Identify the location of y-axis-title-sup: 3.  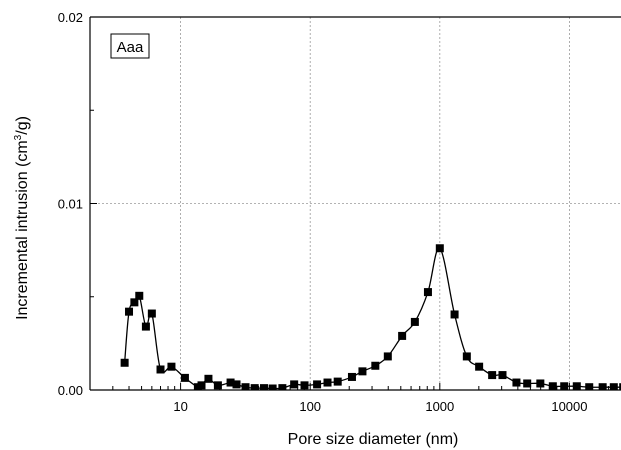
(18, 137).